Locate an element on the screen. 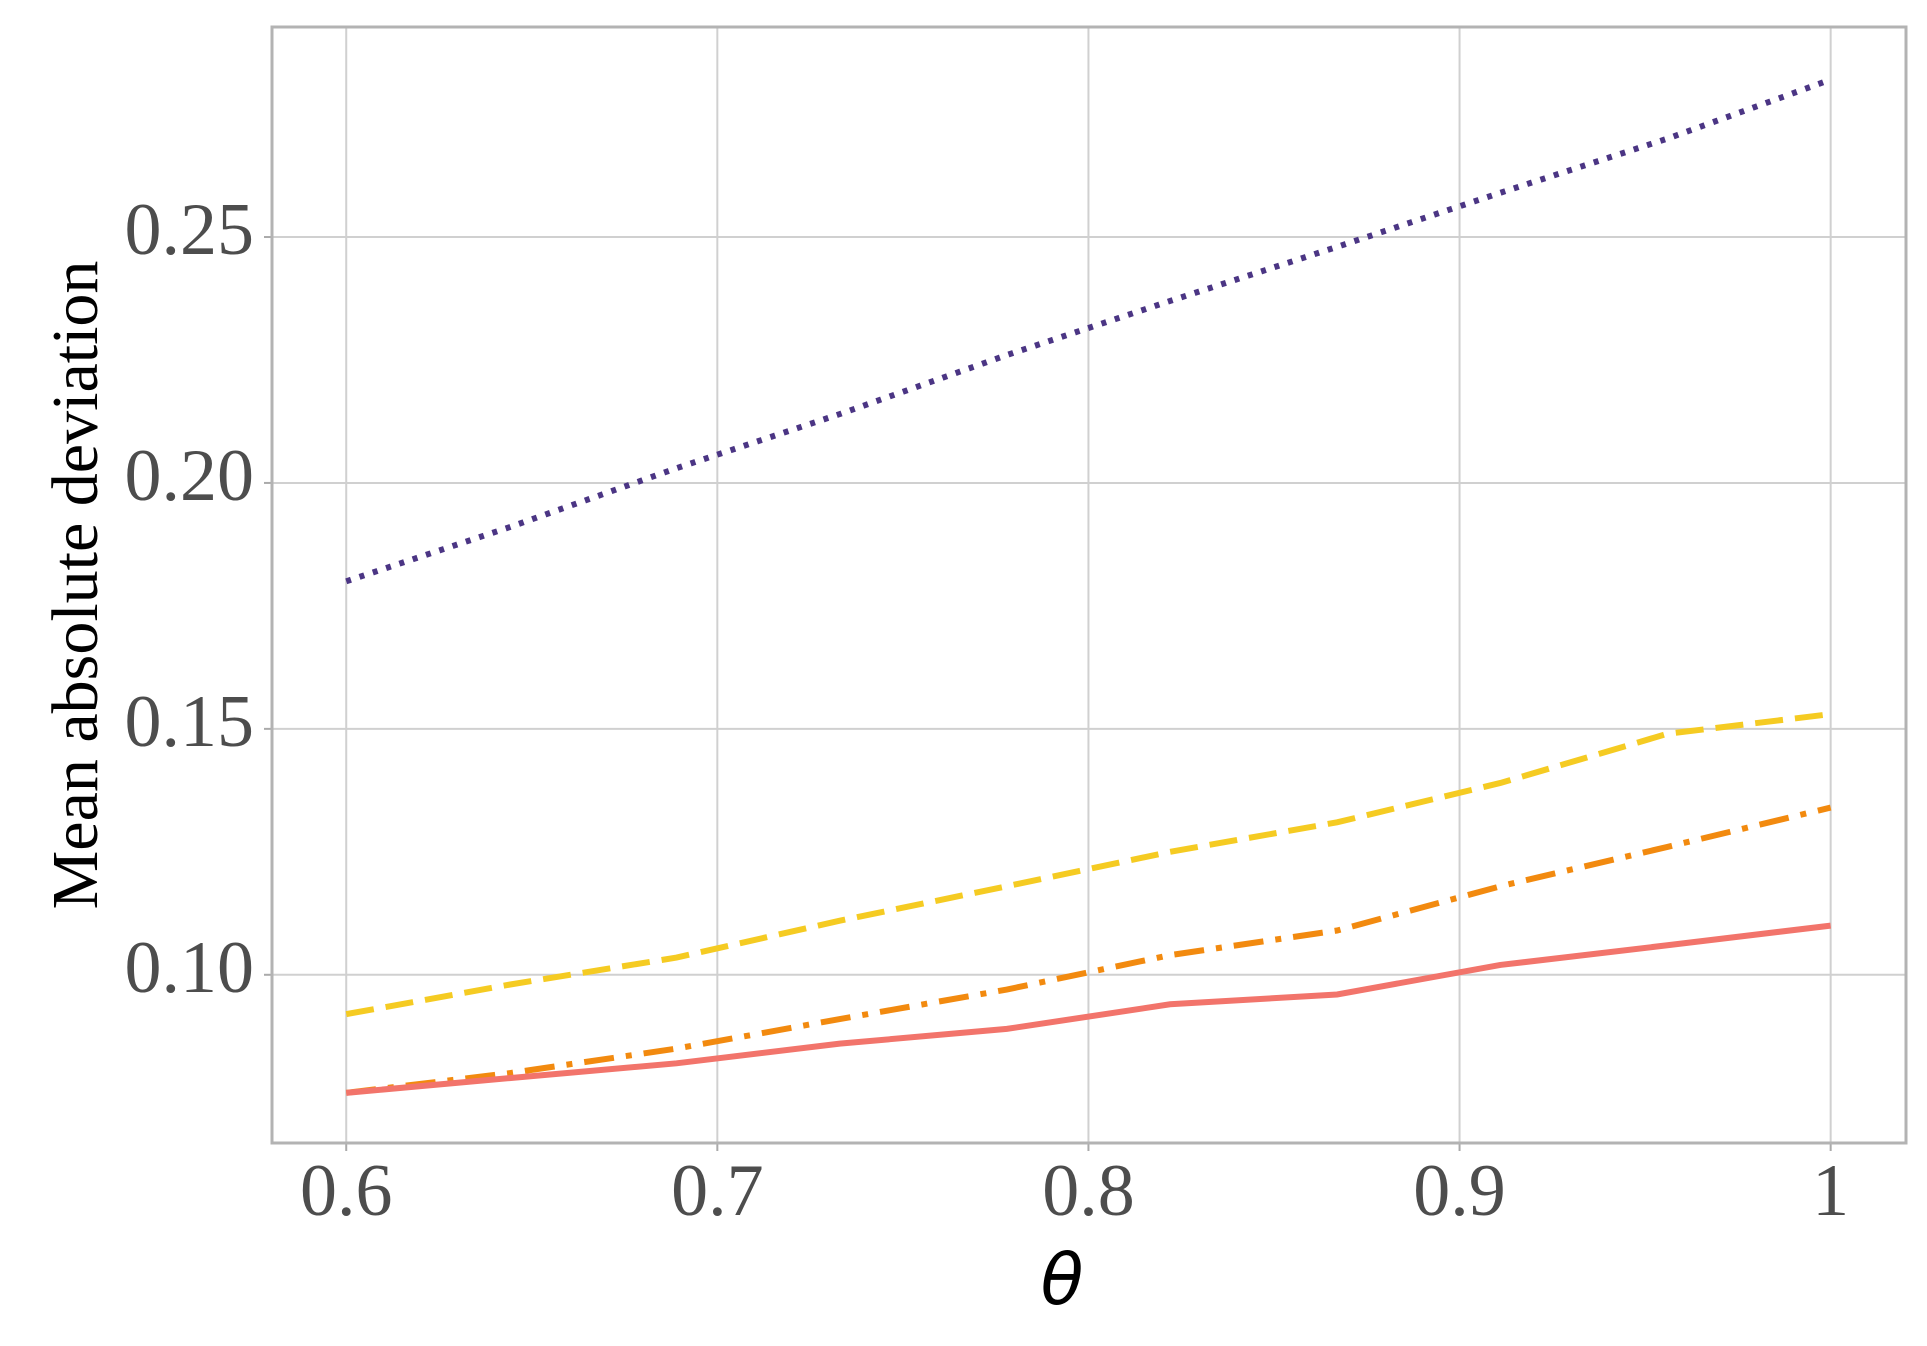  y-tick-label: 0.20 is located at coordinates (190, 476).